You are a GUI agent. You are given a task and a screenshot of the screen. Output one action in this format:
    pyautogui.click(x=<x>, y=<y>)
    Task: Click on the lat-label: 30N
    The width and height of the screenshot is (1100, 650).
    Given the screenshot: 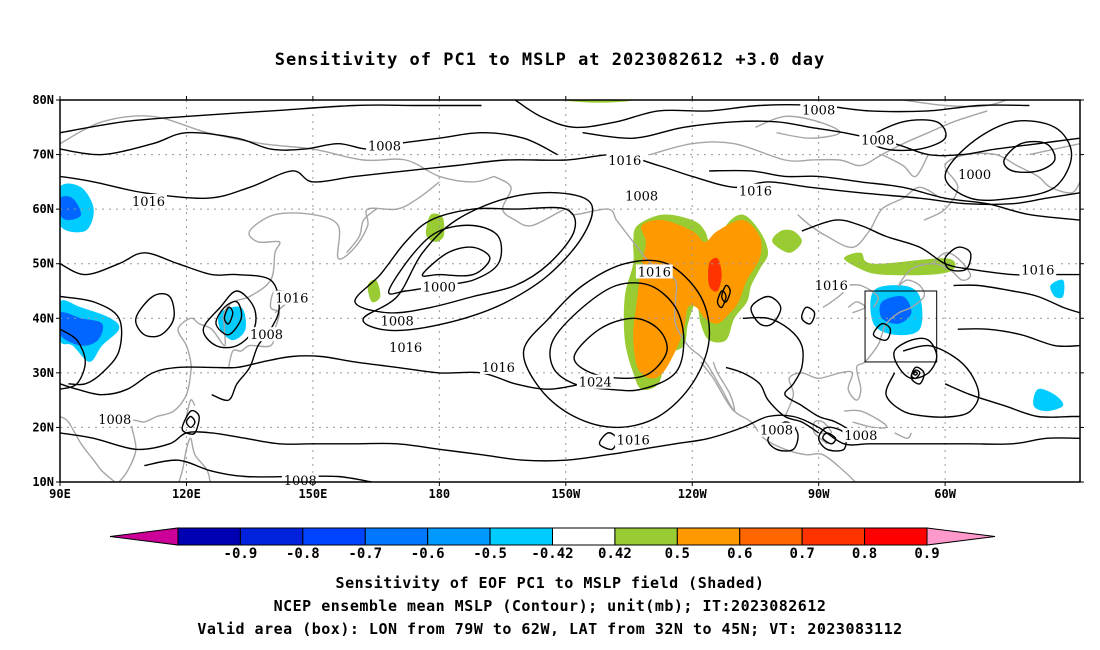 What is the action you would take?
    pyautogui.click(x=43, y=373)
    